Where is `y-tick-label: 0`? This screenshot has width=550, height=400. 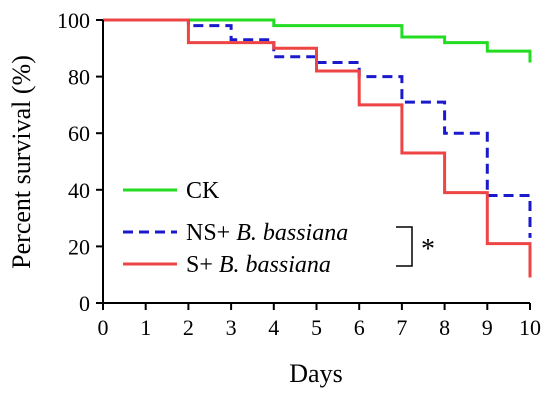 y-tick-label: 0 is located at coordinates (84, 303).